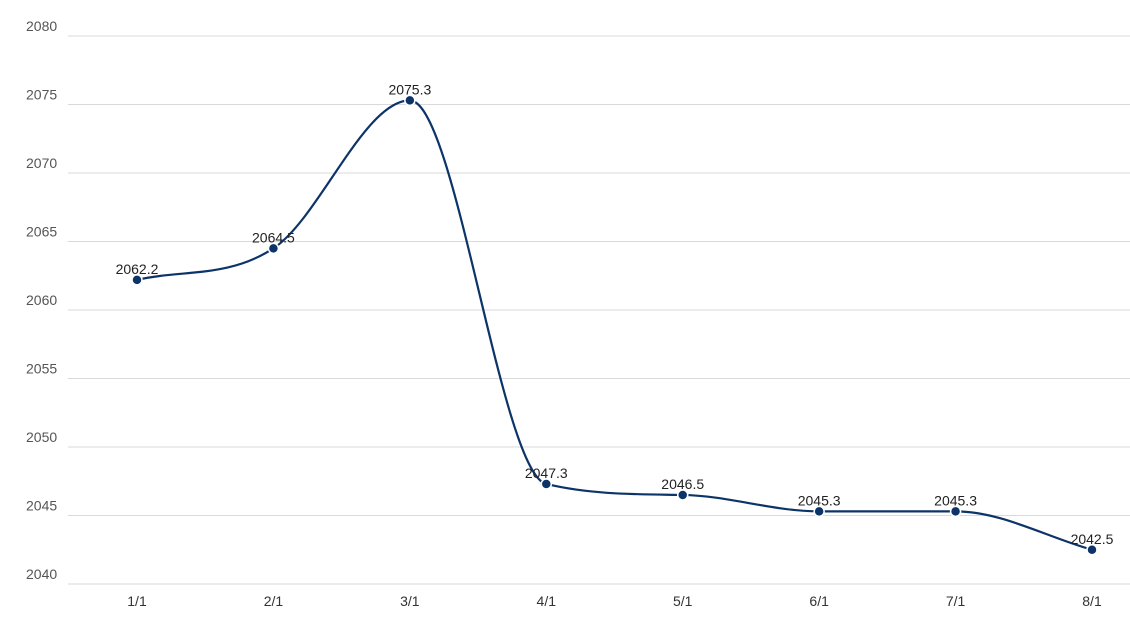 This screenshot has height=620, width=1130. What do you see at coordinates (41, 369) in the screenshot?
I see `y-tick-label: 2055` at bounding box center [41, 369].